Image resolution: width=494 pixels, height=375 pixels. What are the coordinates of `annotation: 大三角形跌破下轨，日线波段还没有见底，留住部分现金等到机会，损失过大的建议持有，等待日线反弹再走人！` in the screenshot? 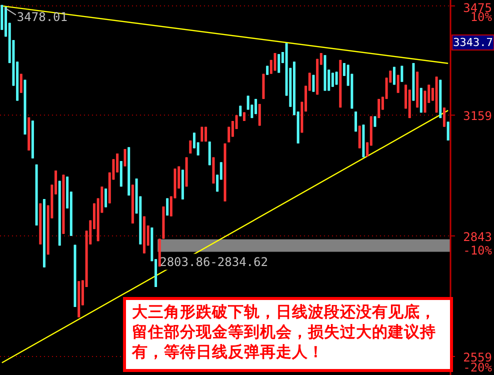 It's located at (288, 334).